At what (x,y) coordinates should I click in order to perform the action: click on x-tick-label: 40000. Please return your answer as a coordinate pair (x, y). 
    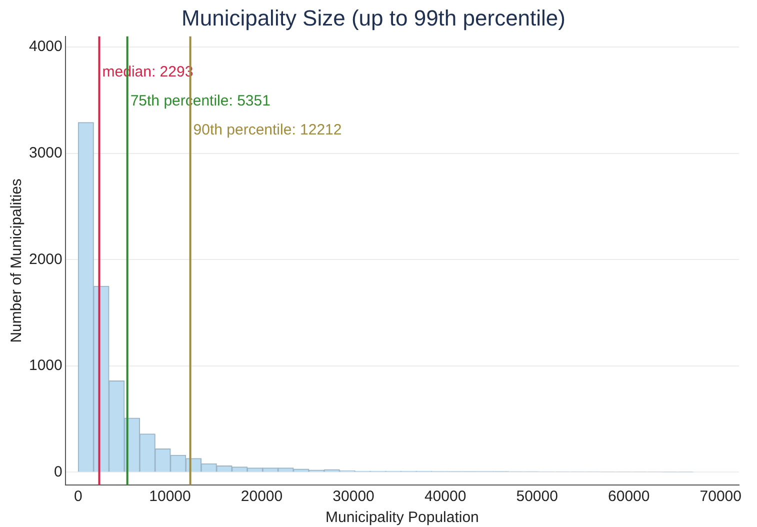
    Looking at the image, I should click on (445, 497).